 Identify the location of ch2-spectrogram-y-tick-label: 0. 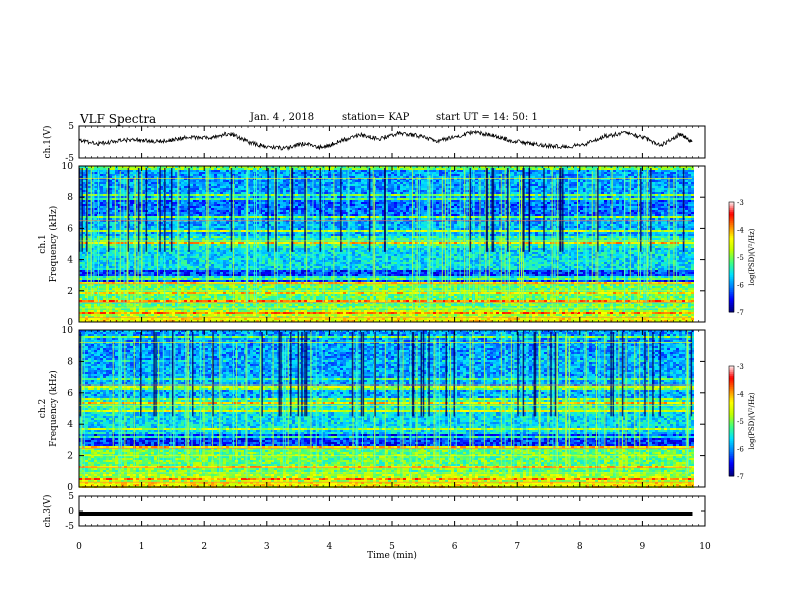
(70, 488).